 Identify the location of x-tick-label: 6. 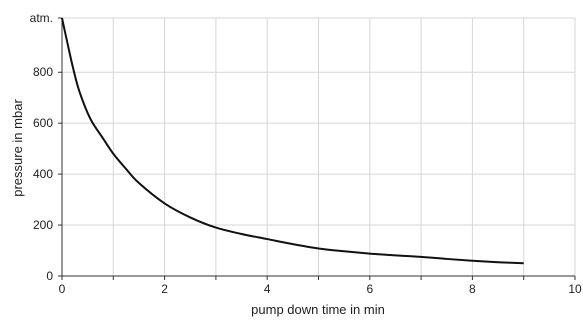
(369, 289).